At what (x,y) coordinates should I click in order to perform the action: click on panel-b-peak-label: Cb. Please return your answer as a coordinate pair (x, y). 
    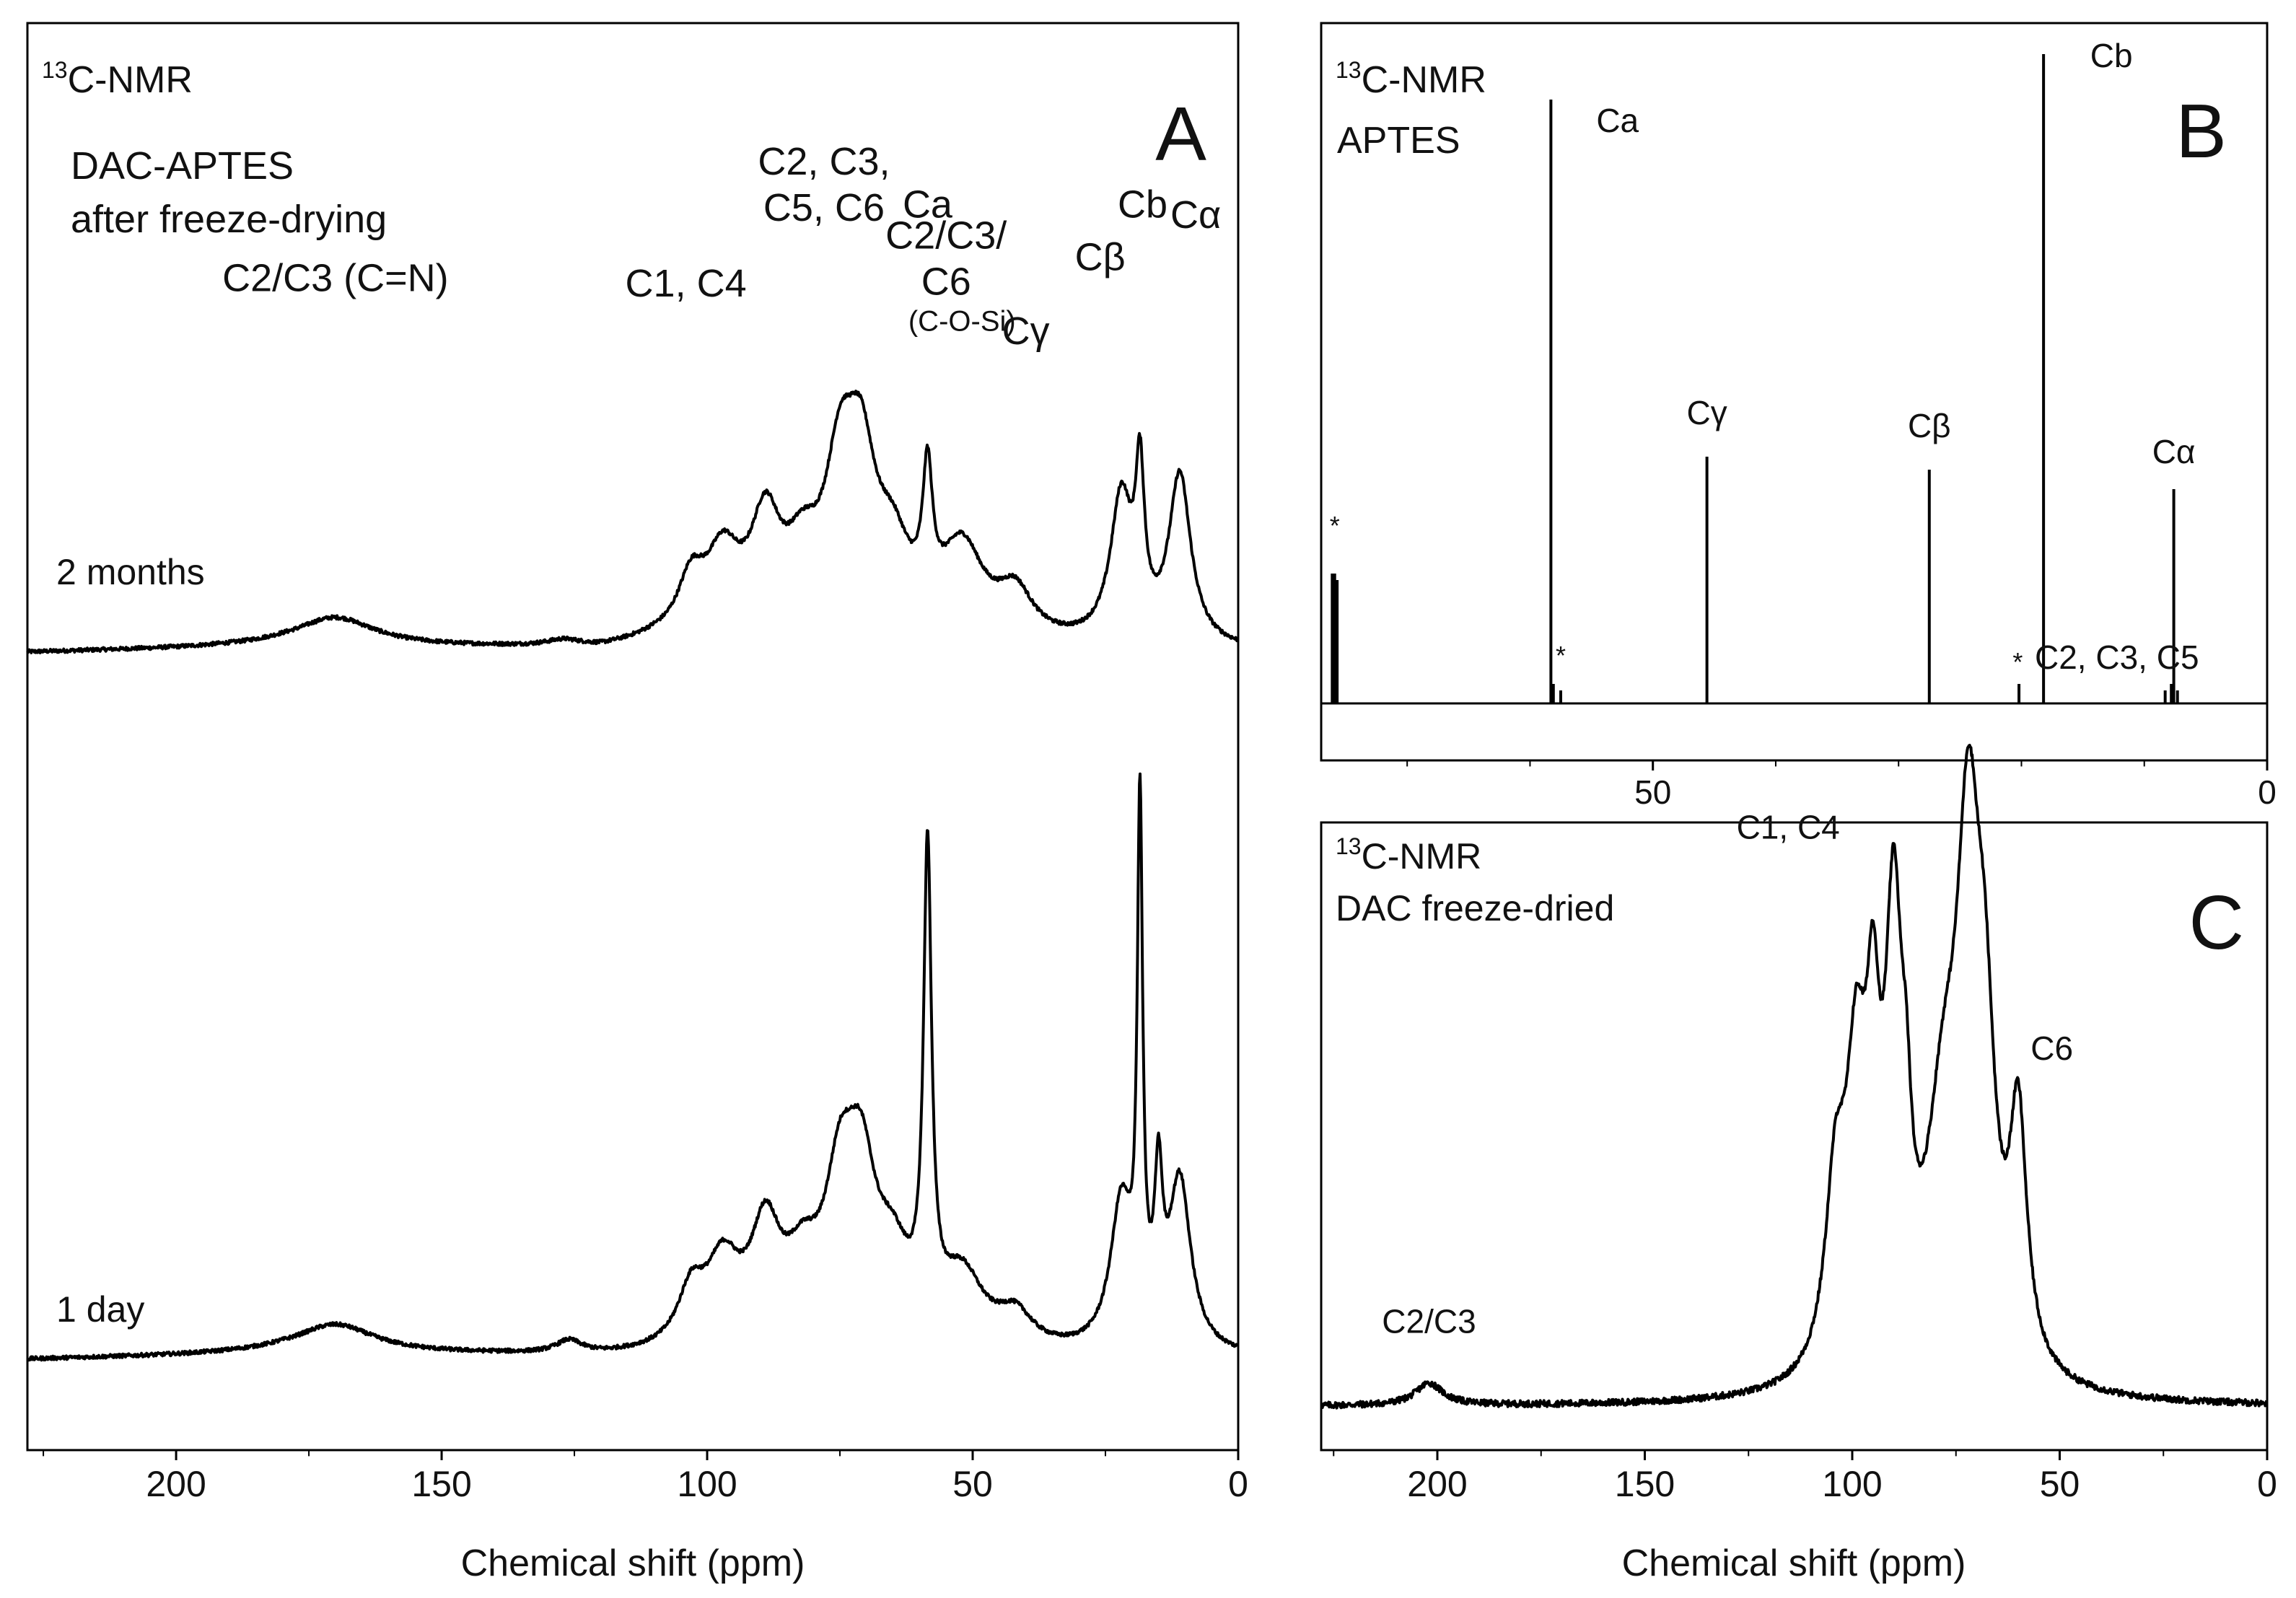
    Looking at the image, I should click on (2111, 55).